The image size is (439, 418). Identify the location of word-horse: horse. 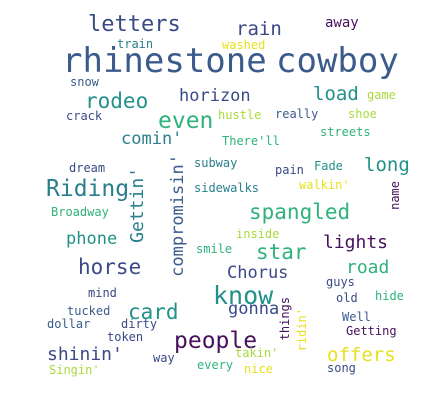
(110, 267).